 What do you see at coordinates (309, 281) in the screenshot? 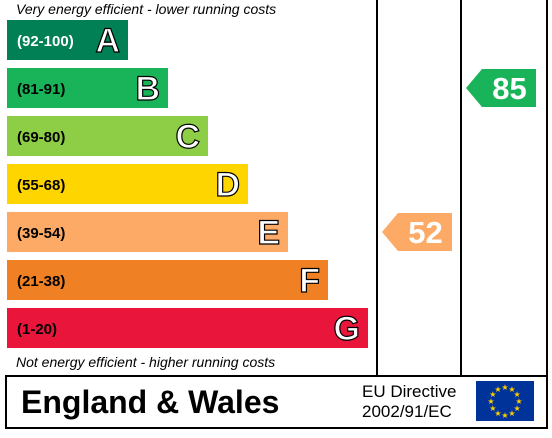
I see `band-letter-f: F` at bounding box center [309, 281].